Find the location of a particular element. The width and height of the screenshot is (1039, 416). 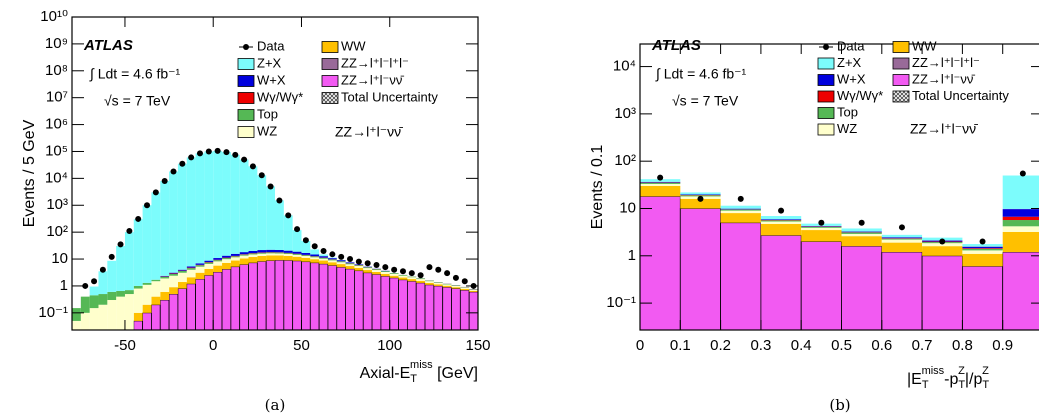

legend-label: Top is located at coordinates (847, 111).